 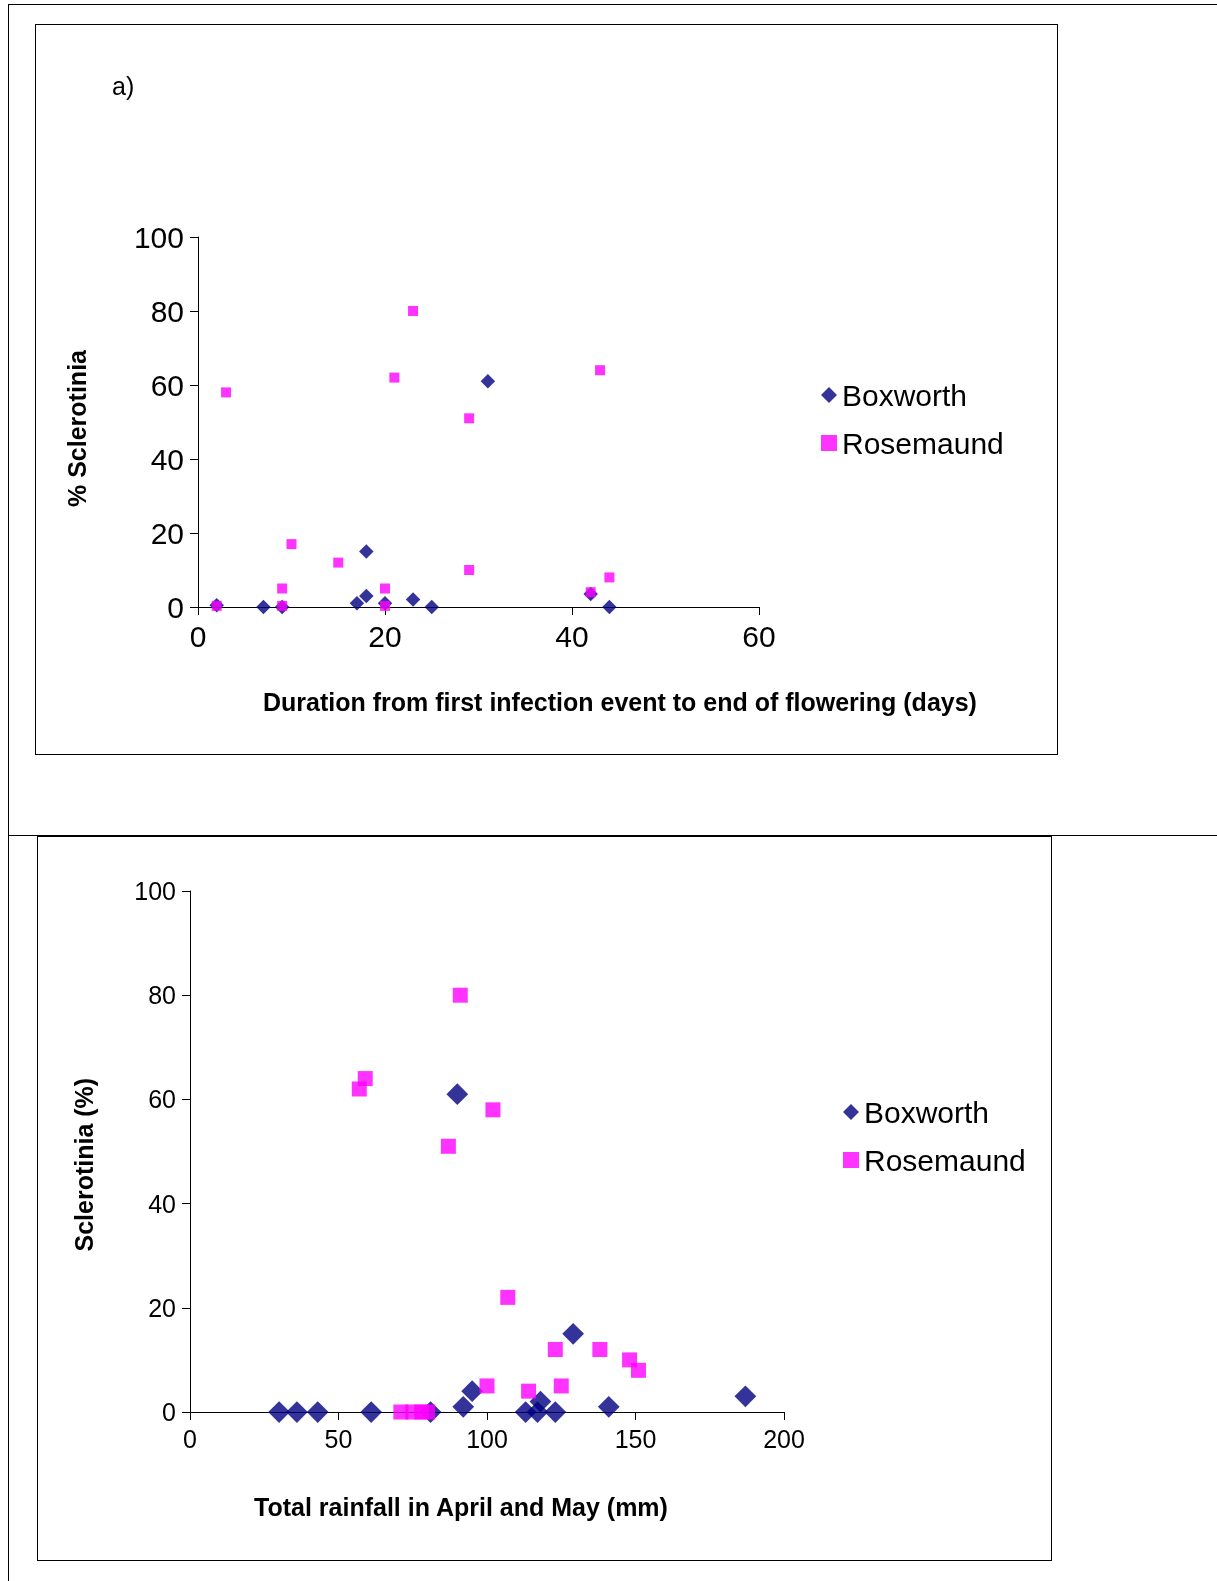 I want to click on x-axis-title: Duration from first infection event to end of flowering (days), so click(x=620, y=702).